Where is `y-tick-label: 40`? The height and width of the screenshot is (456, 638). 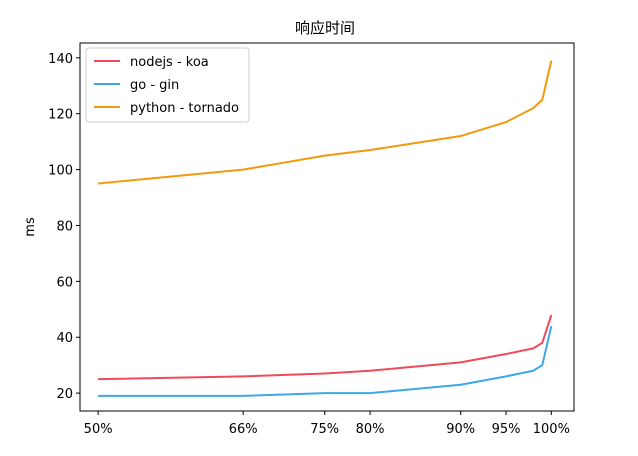
y-tick-label: 40 is located at coordinates (64, 338).